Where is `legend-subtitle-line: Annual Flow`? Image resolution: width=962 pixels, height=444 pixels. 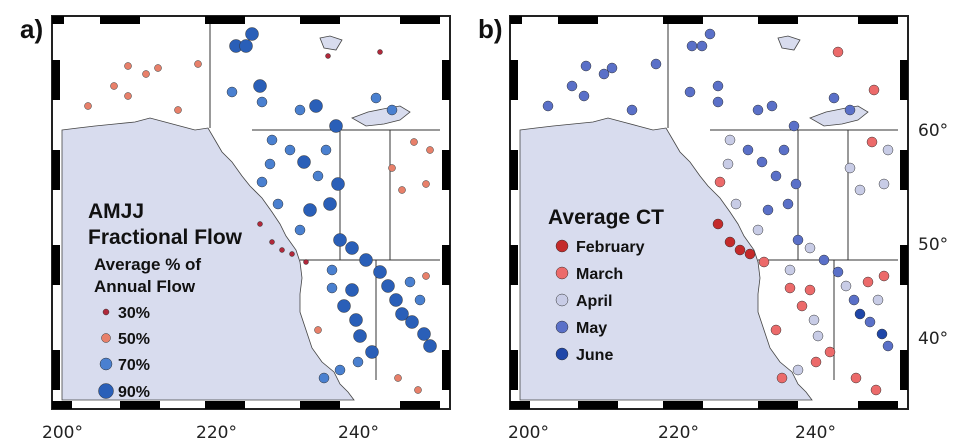
legend-subtitle-line: Annual Flow is located at coordinates (145, 286).